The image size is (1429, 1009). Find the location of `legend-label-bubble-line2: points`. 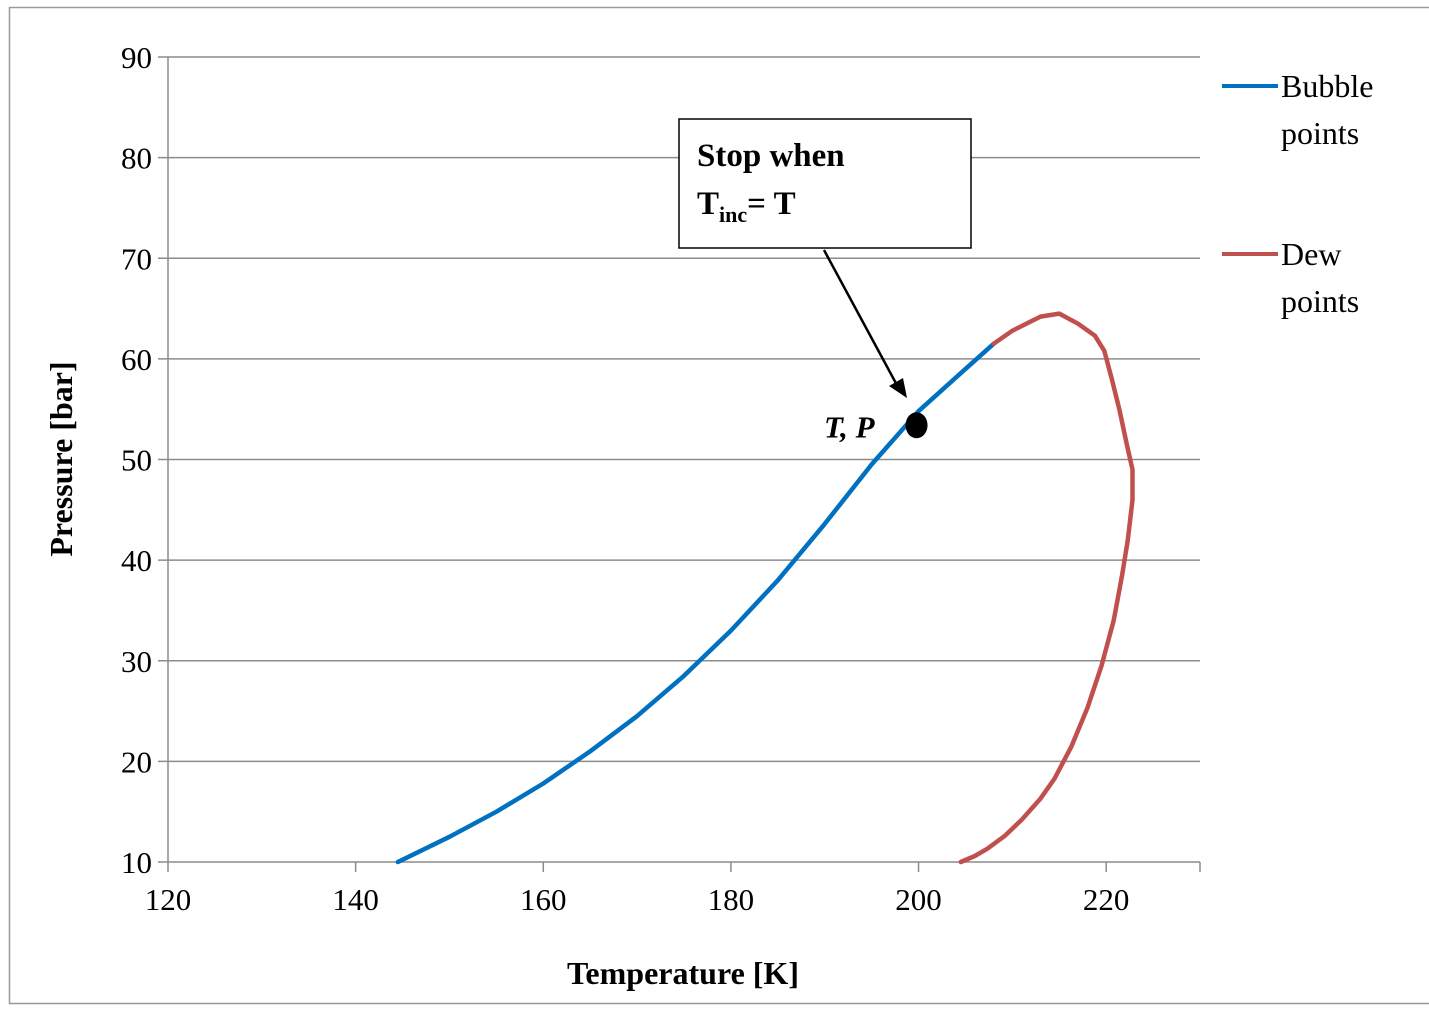

legend-label-bubble-line2: points is located at coordinates (1320, 133).